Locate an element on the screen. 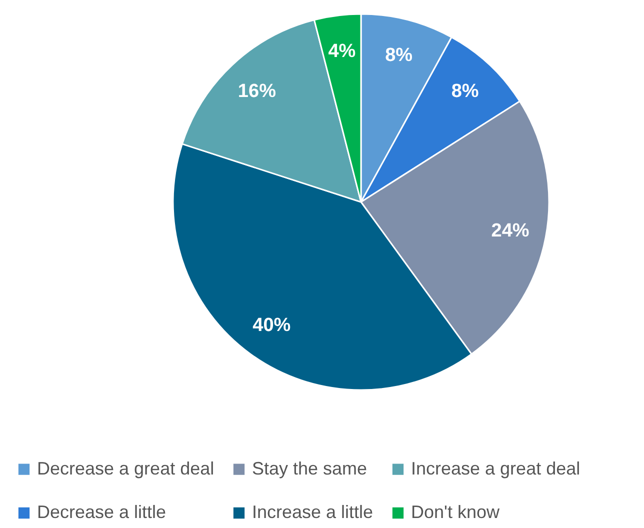  legend-label: Increase a great deal is located at coordinates (495, 468).